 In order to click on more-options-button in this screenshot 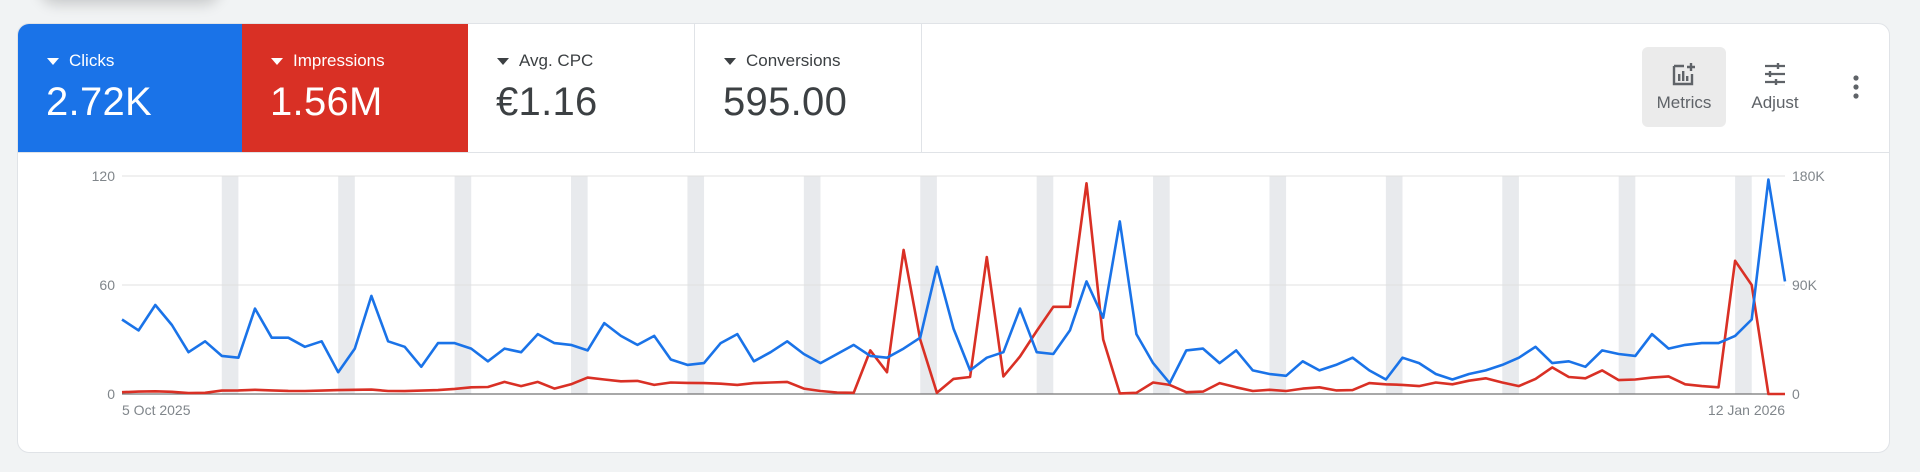, I will do `click(1856, 87)`.